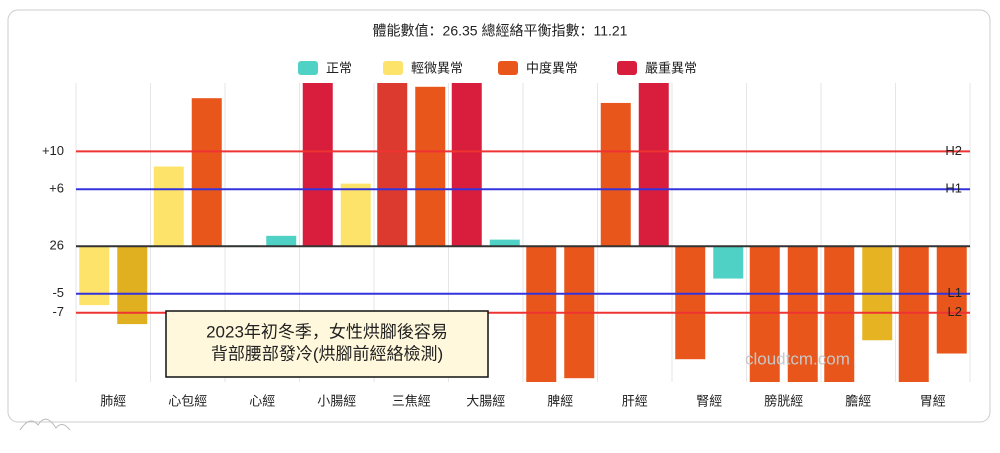 This screenshot has width=1000, height=453. What do you see at coordinates (56, 188) in the screenshot?
I see `y-tick-label: +6` at bounding box center [56, 188].